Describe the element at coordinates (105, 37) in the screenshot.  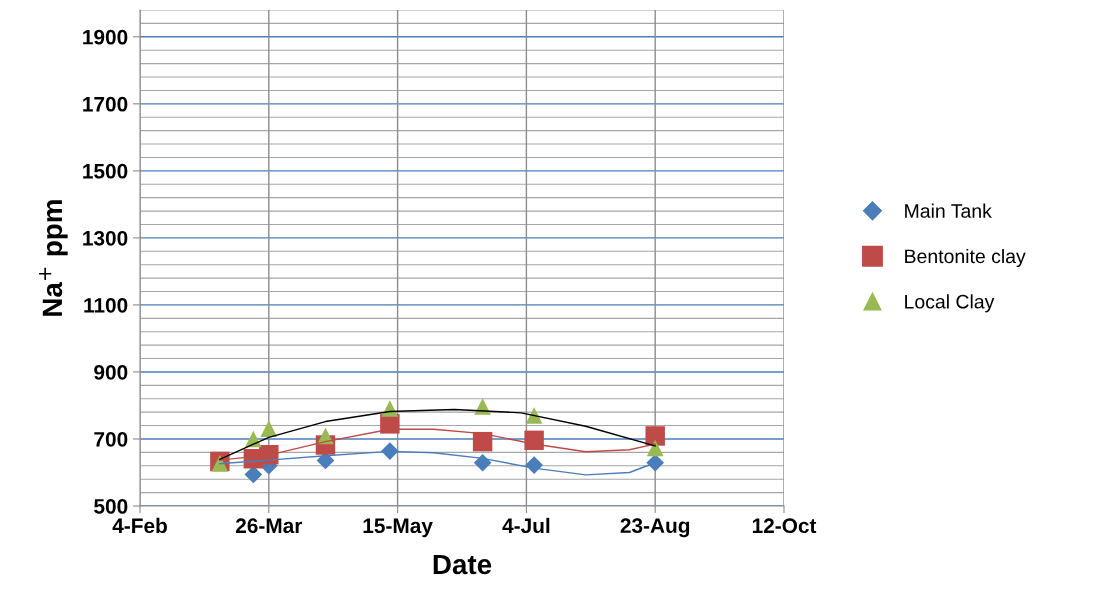
I see `y-tick-label: 1900` at that location.